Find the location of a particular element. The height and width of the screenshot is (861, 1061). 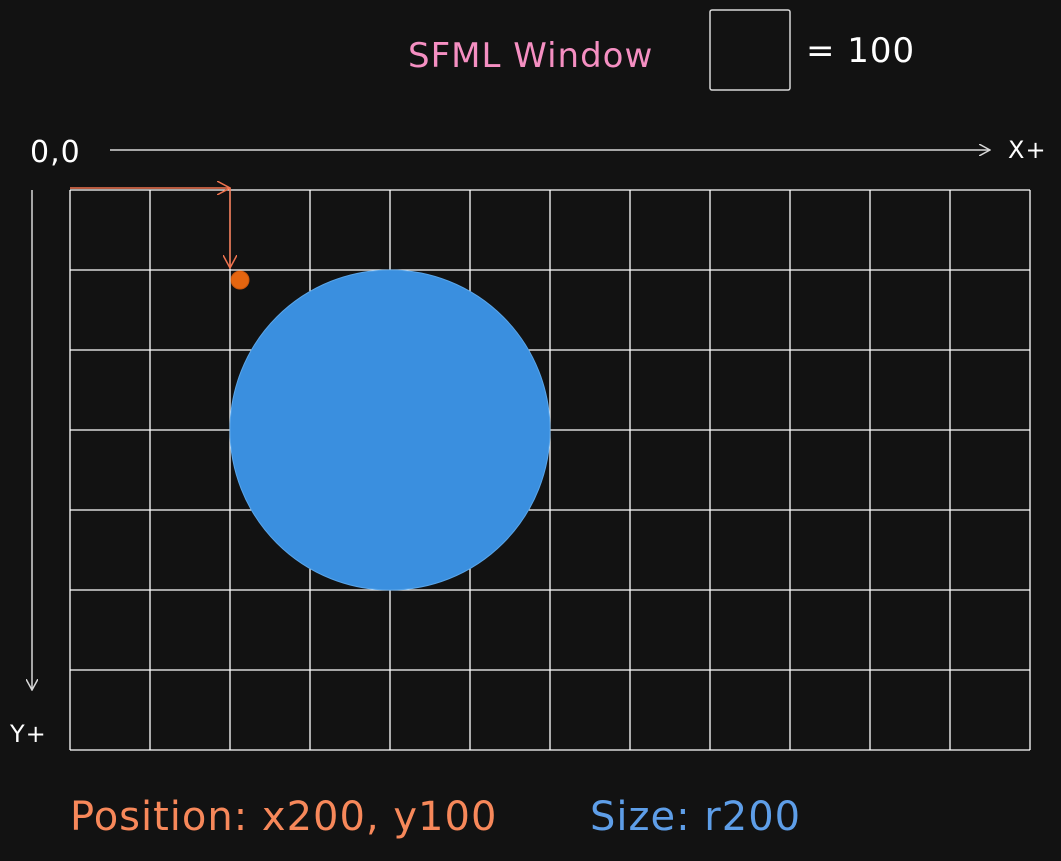

y-axis-label: Y+ is located at coordinates (28, 734).